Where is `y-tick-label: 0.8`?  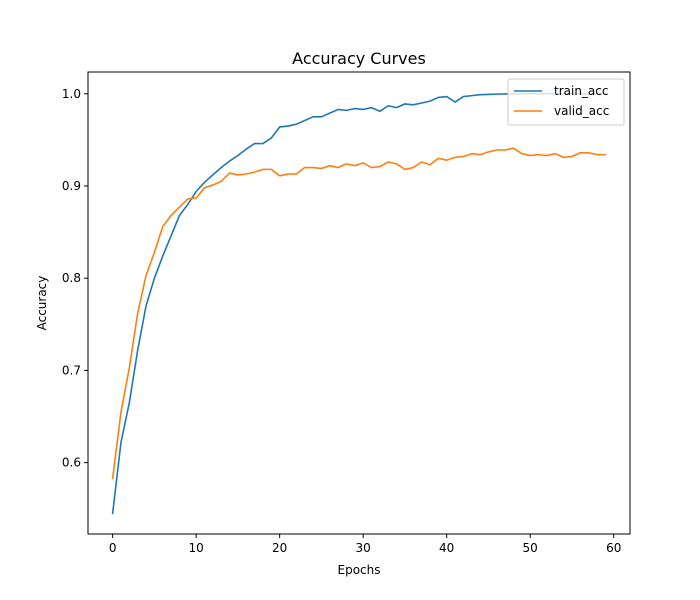 y-tick-label: 0.8 is located at coordinates (71, 278).